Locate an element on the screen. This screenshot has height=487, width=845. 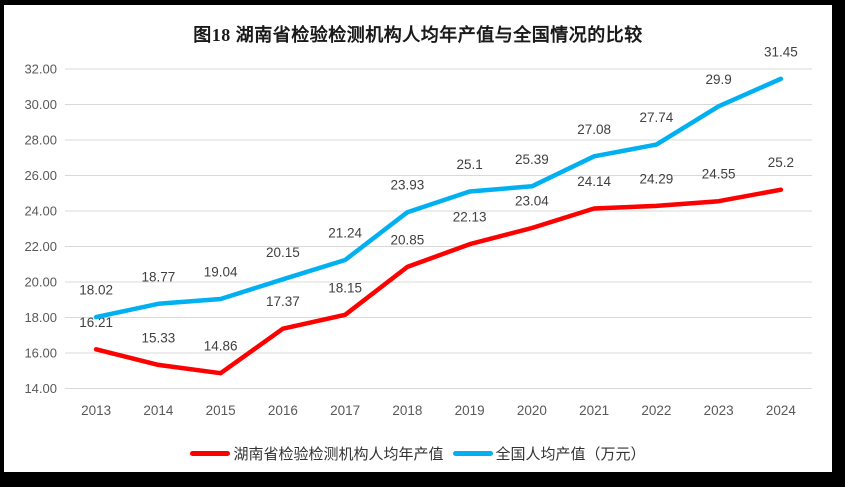
data-label: 20.85 is located at coordinates (407, 239).